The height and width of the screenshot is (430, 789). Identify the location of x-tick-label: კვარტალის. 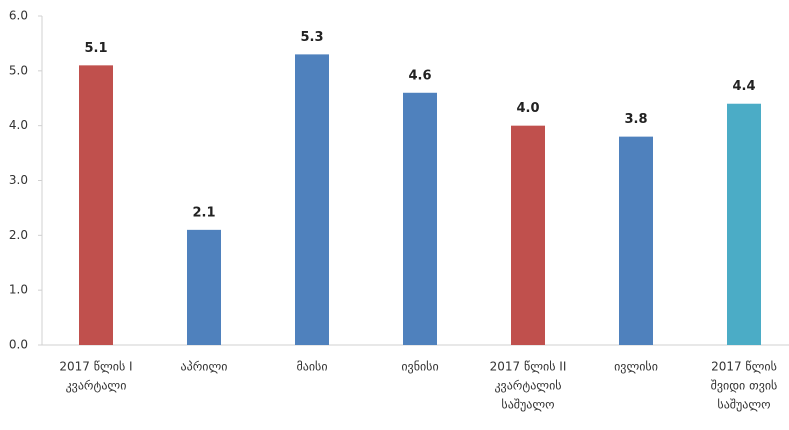
(527, 386).